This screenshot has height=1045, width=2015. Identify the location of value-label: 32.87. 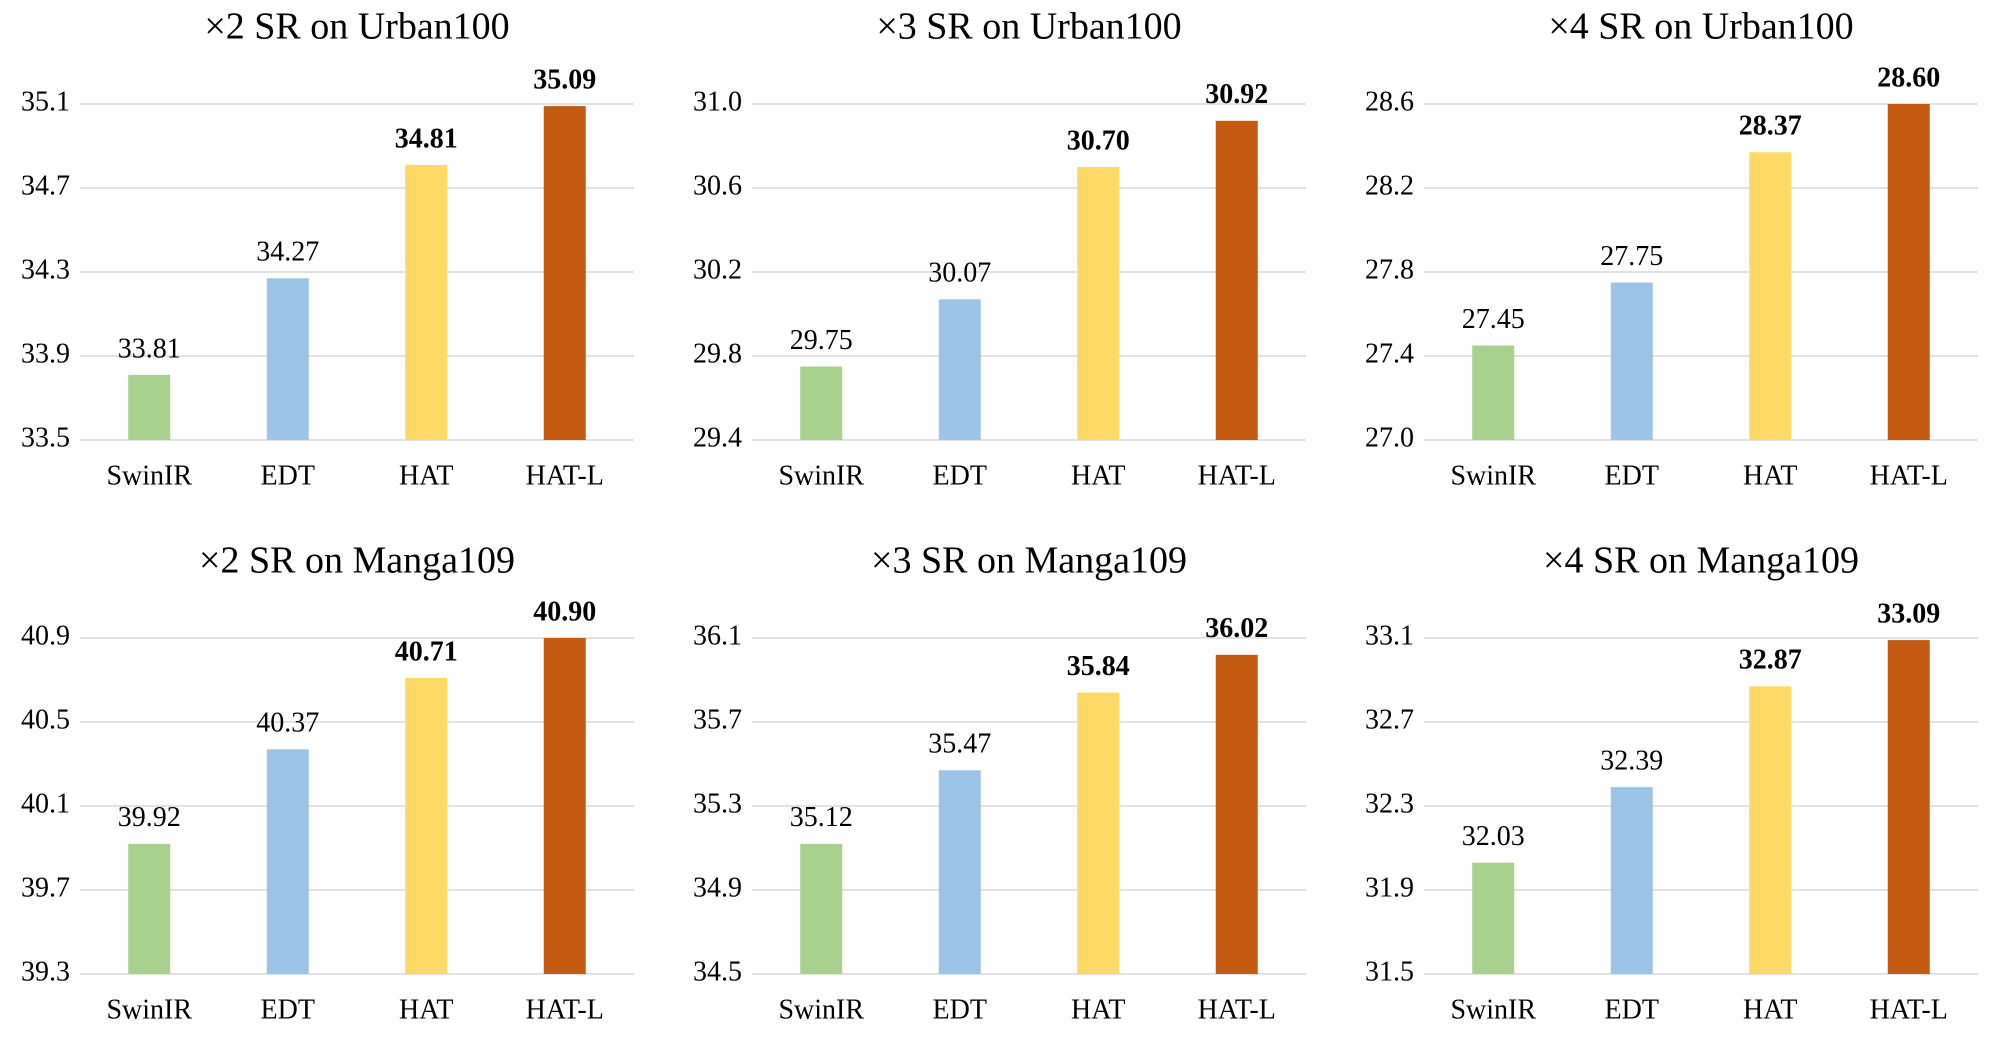
(1770, 660).